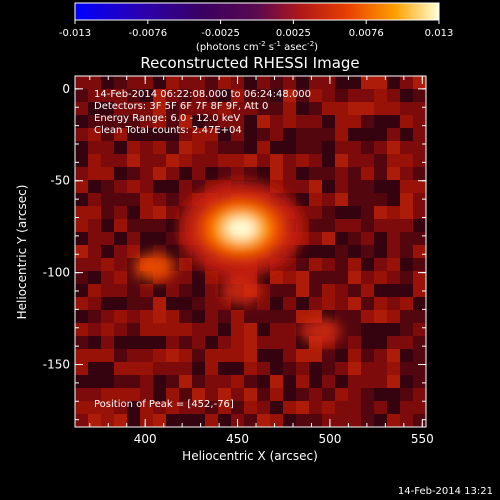 This screenshot has height=500, width=500. What do you see at coordinates (22, 252) in the screenshot?
I see `y-axis-label: Heliocentric Y (arcsec)` at bounding box center [22, 252].